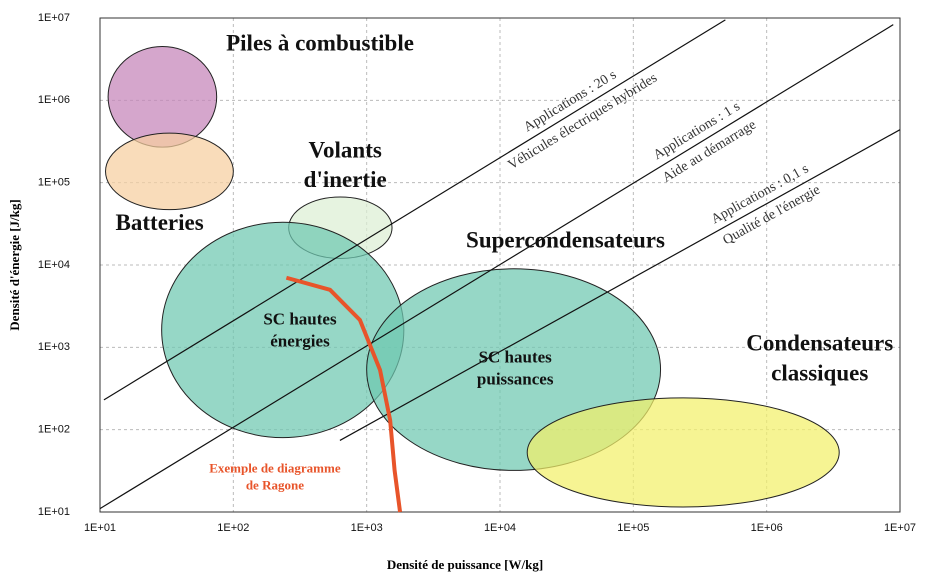 This screenshot has width=932, height=577. I want to click on y-tick-label: 1E+03, so click(54, 347).